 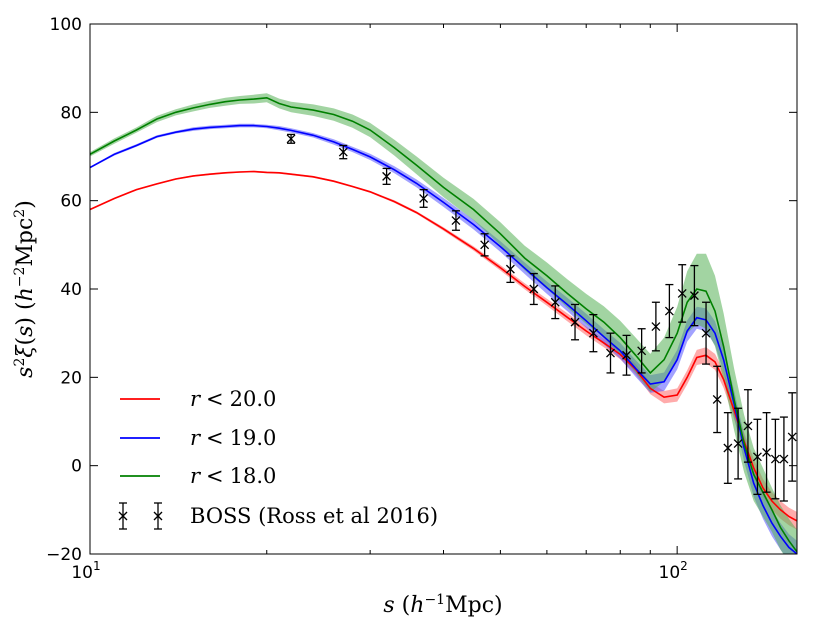 What do you see at coordinates (85, 571) in the screenshot?
I see `x-tick-label: 10¹` at bounding box center [85, 571].